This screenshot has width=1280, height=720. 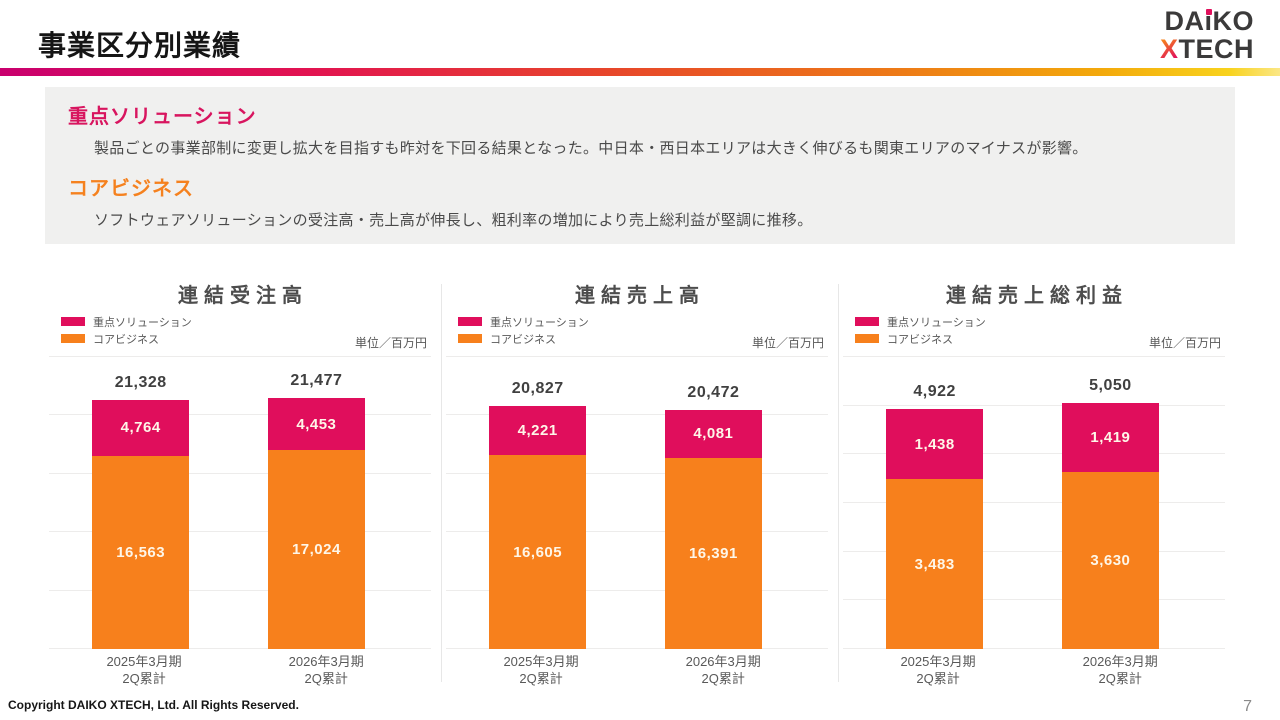 I want to click on bar-segment-core-business: 16,563, so click(x=141, y=552).